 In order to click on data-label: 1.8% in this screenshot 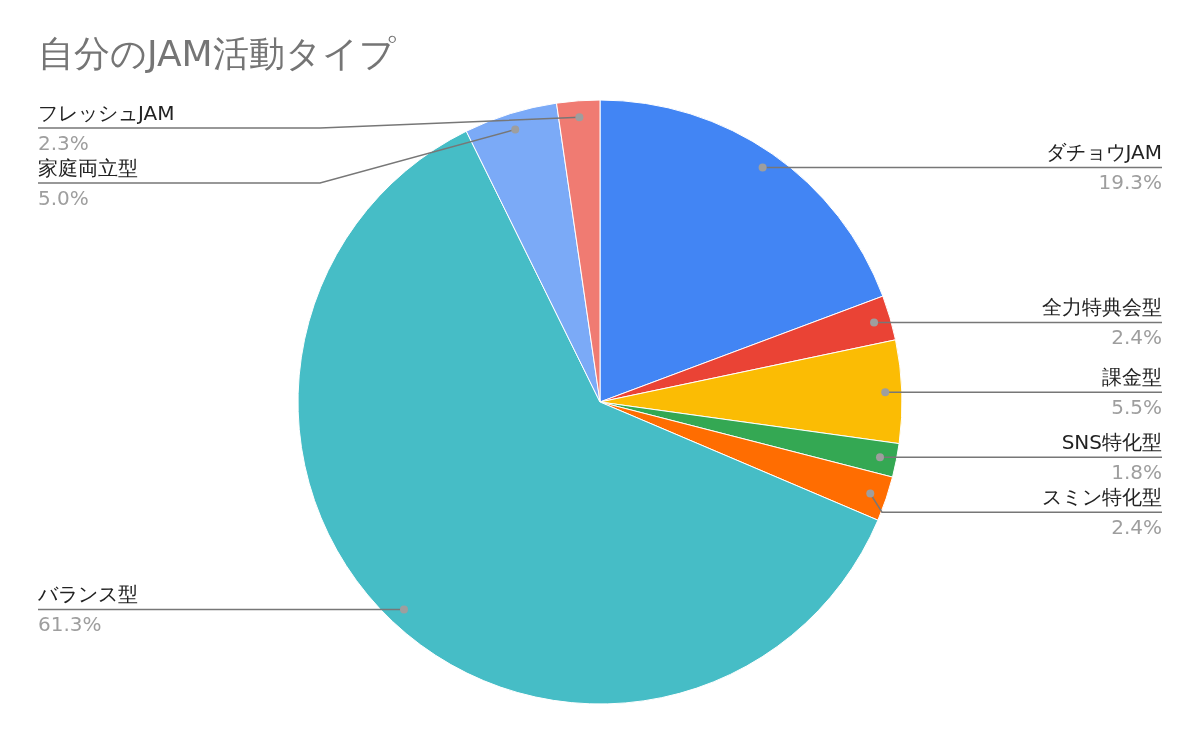, I will do `click(1136, 472)`.